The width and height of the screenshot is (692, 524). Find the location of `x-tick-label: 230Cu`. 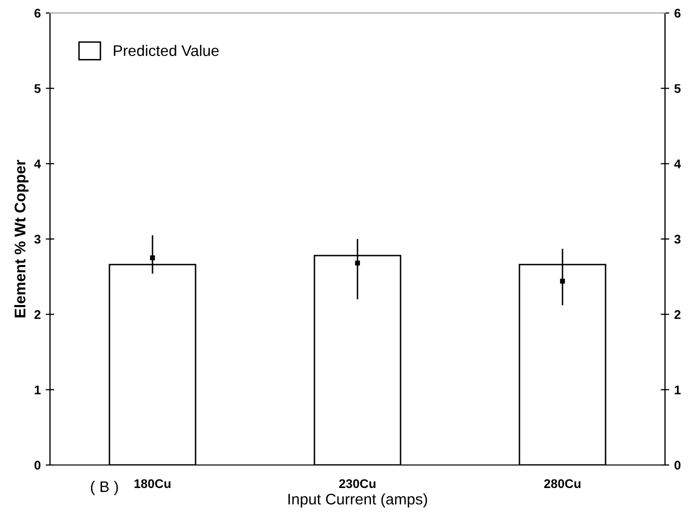

x-tick-label: 230Cu is located at coordinates (357, 483).